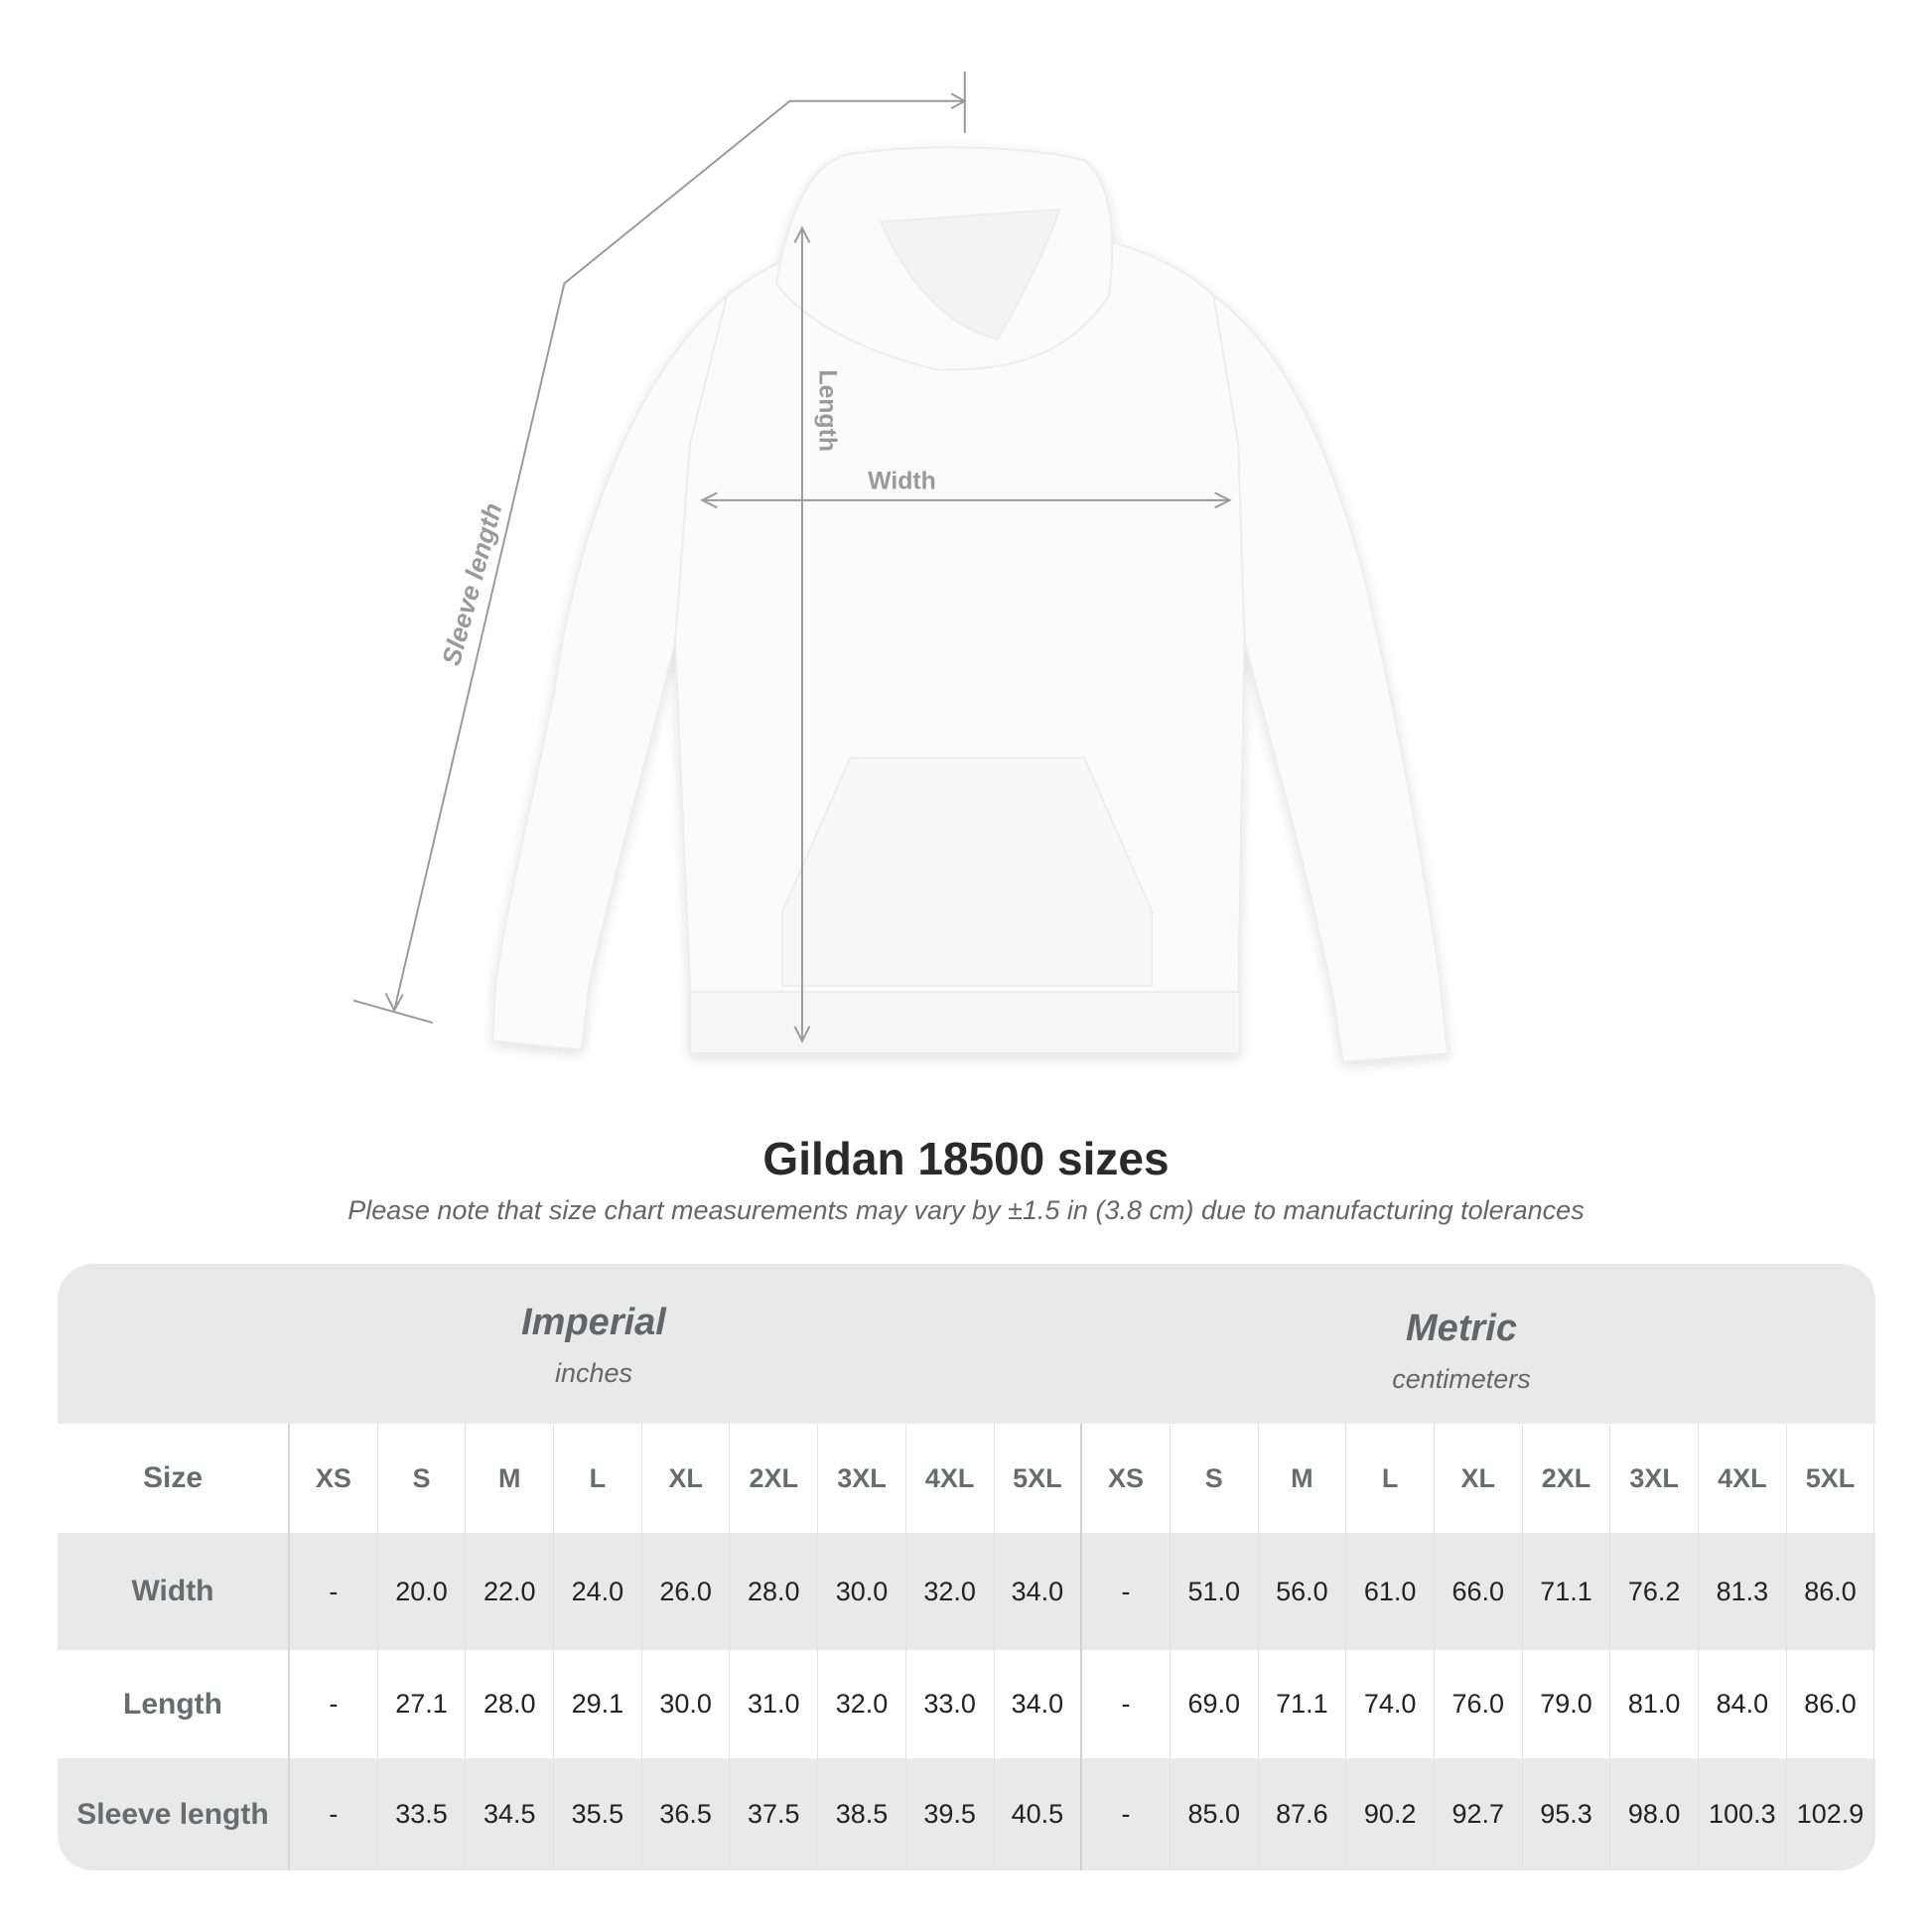  Describe the element at coordinates (687, 1814) in the screenshot. I see `imperial-cell: 36.5` at that location.